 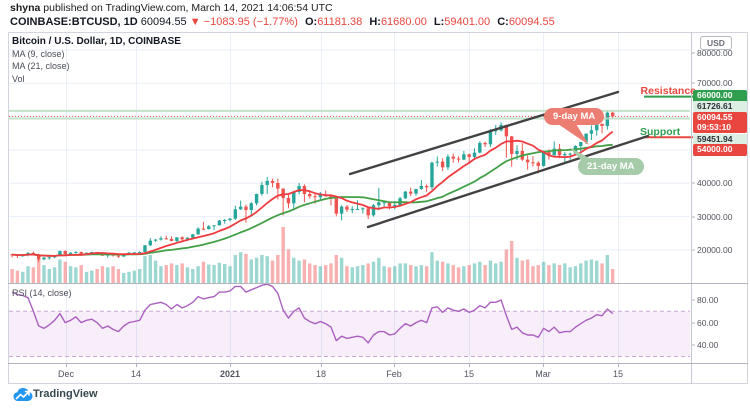 What do you see at coordinates (716, 43) in the screenshot?
I see `currency-toggle-button: USD` at bounding box center [716, 43].